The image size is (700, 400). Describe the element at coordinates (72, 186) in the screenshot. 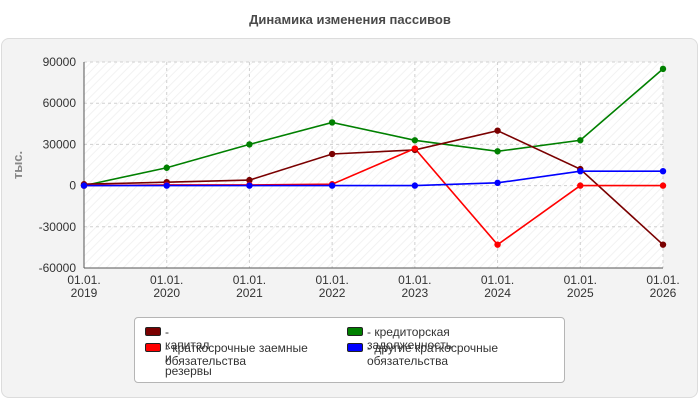

I see `y-tick-label: 0` at that location.